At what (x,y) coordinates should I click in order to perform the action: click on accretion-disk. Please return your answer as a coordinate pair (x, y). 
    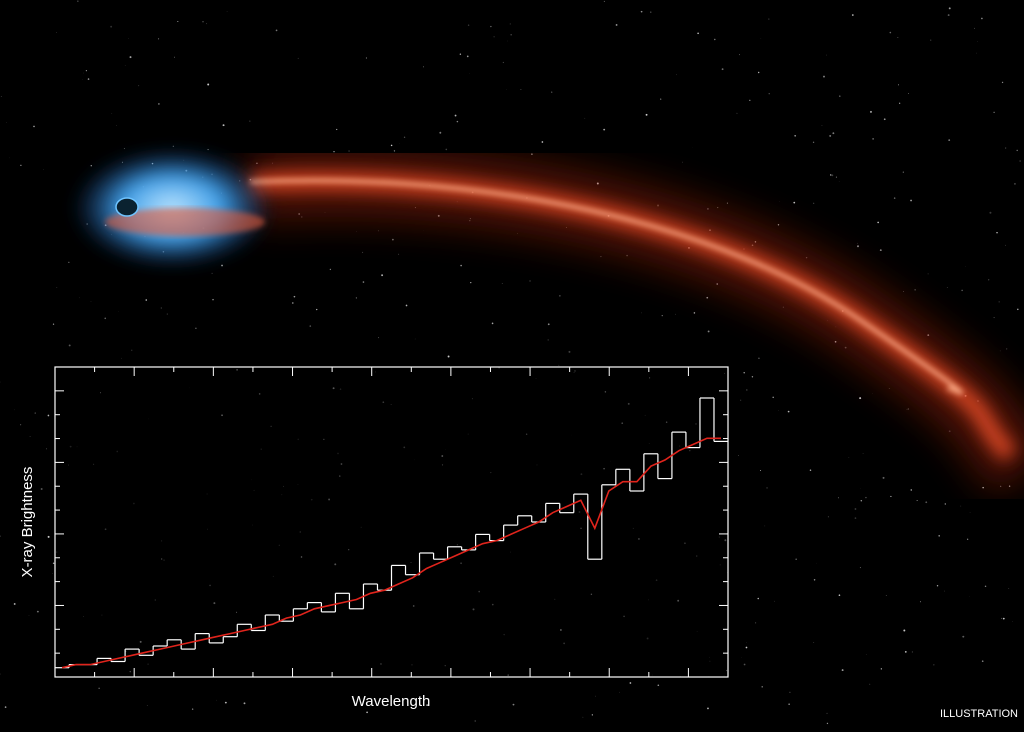
    Looking at the image, I should click on (172, 208).